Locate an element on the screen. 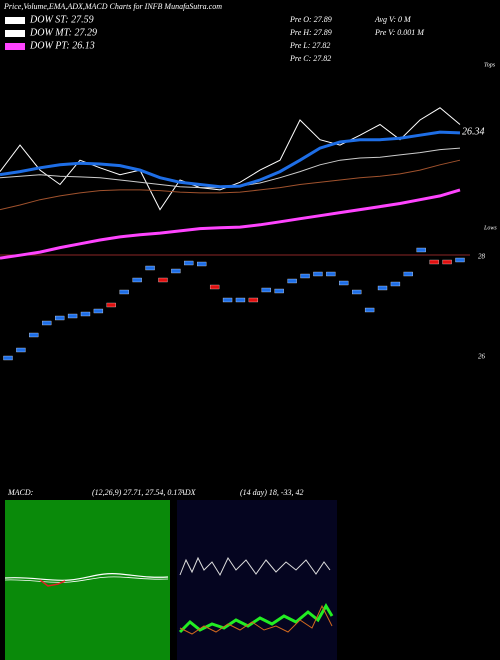  ohlc: Pre C: 27.82 is located at coordinates (310, 58).